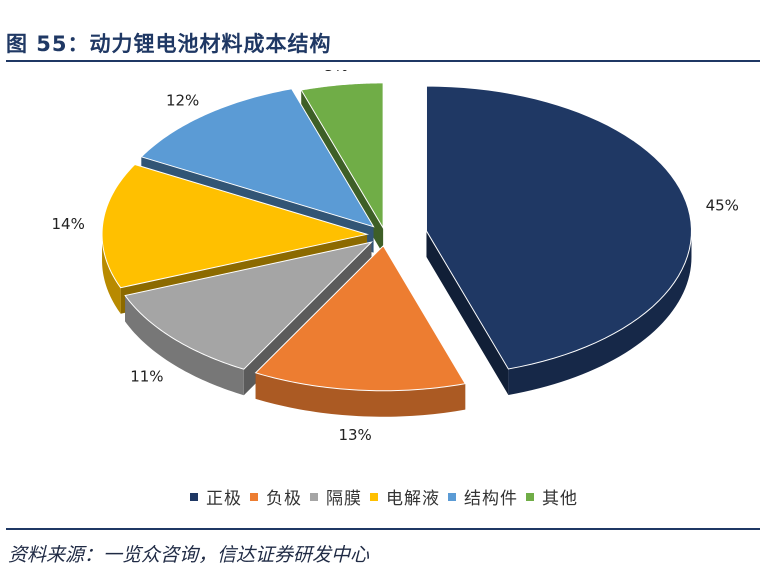 The image size is (768, 583). I want to click on legend-label: 其他, so click(560, 499).